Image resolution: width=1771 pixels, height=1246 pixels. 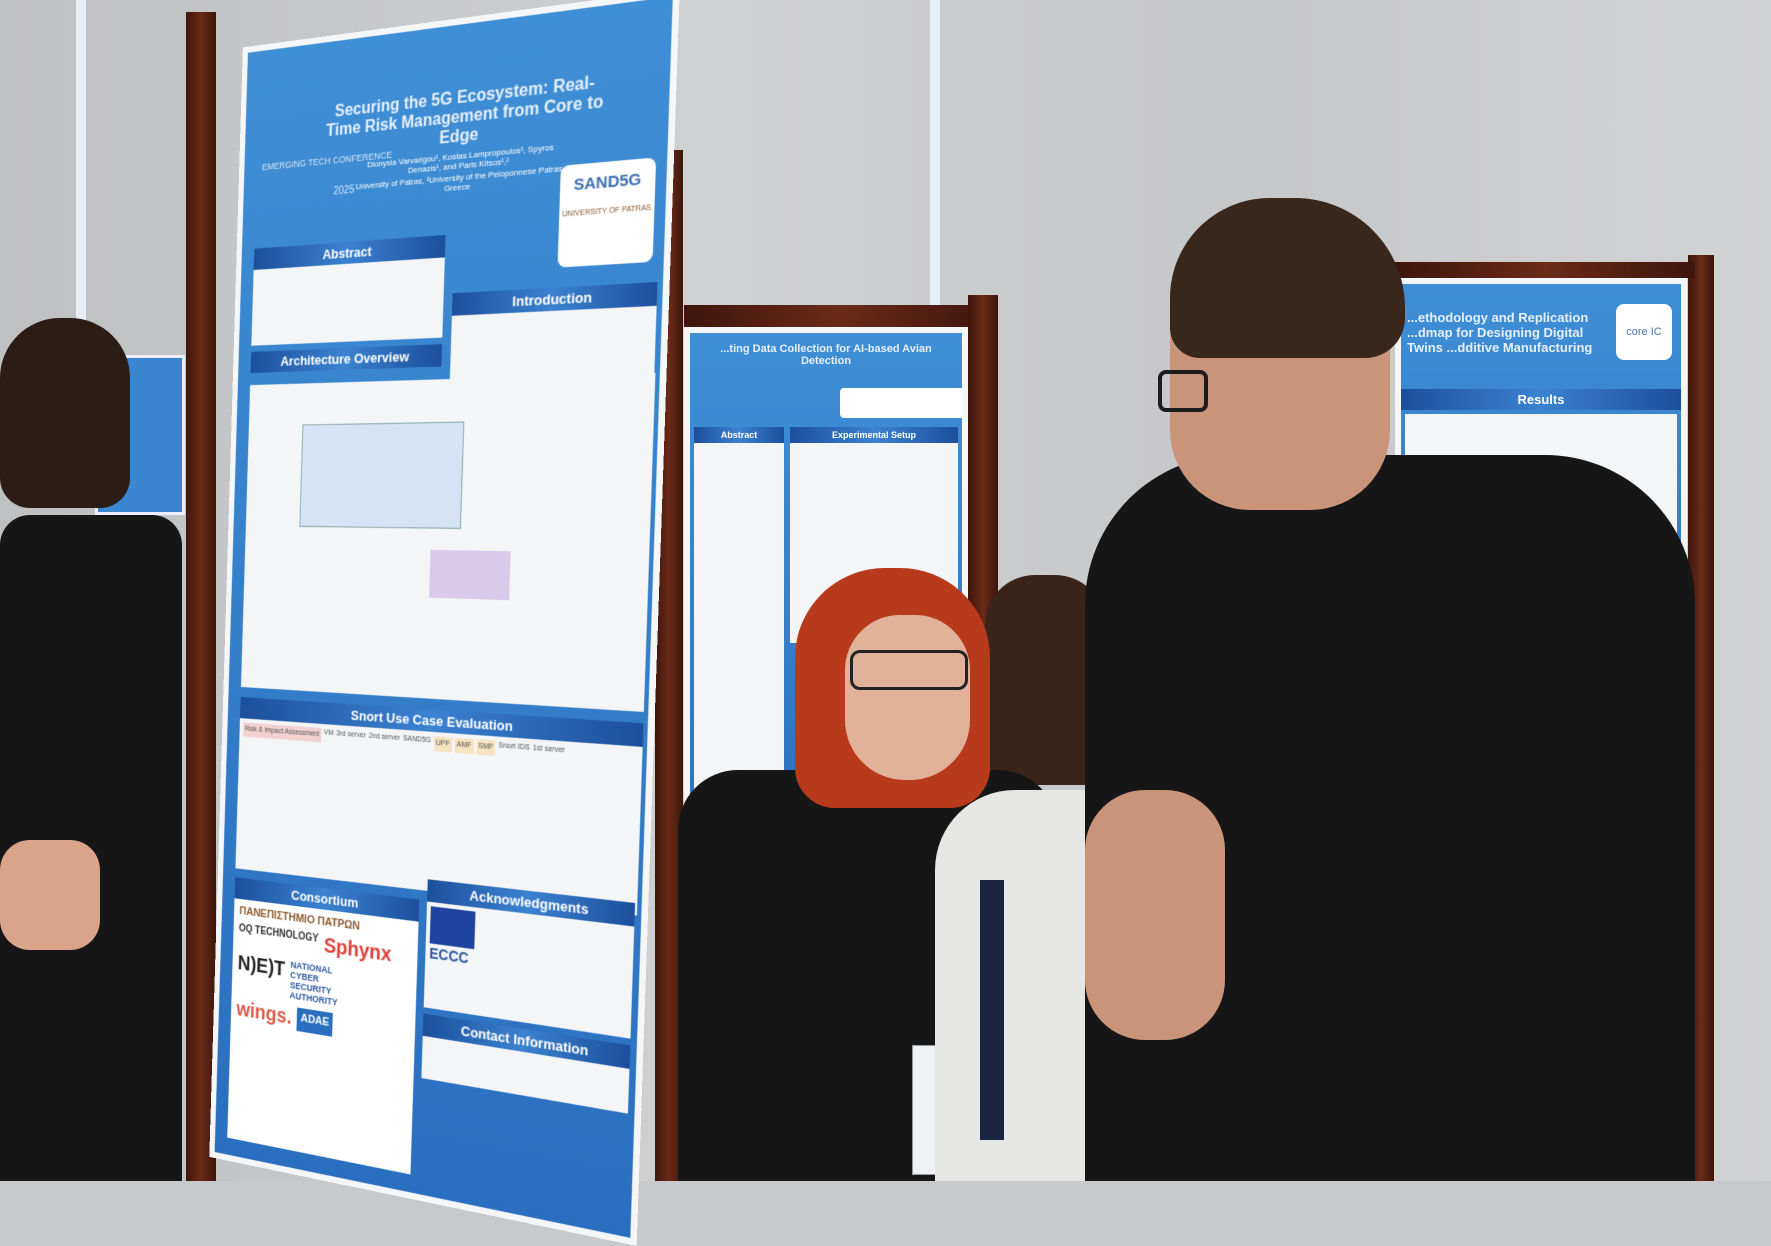 What do you see at coordinates (1155, 915) in the screenshot?
I see `man-arm` at bounding box center [1155, 915].